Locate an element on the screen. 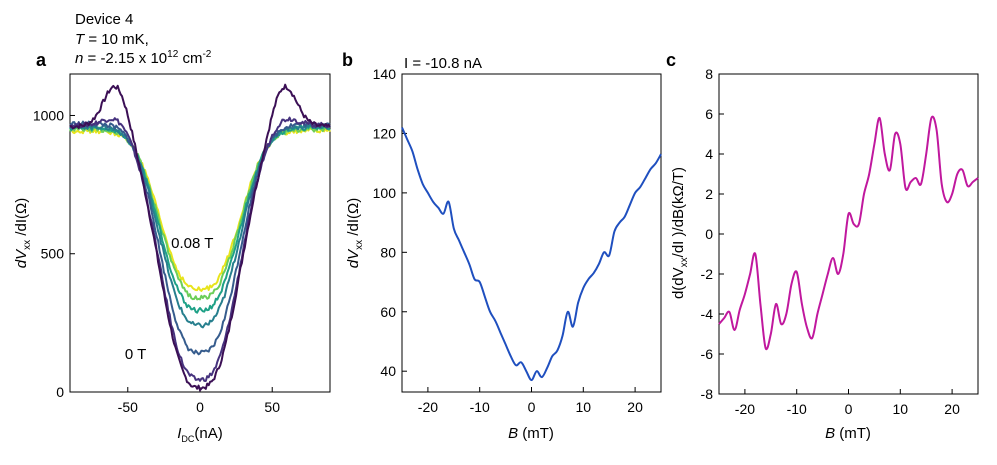 This screenshot has width=997, height=465. density-label: n = -2.15 x 1012 cm-2 is located at coordinates (143, 58).